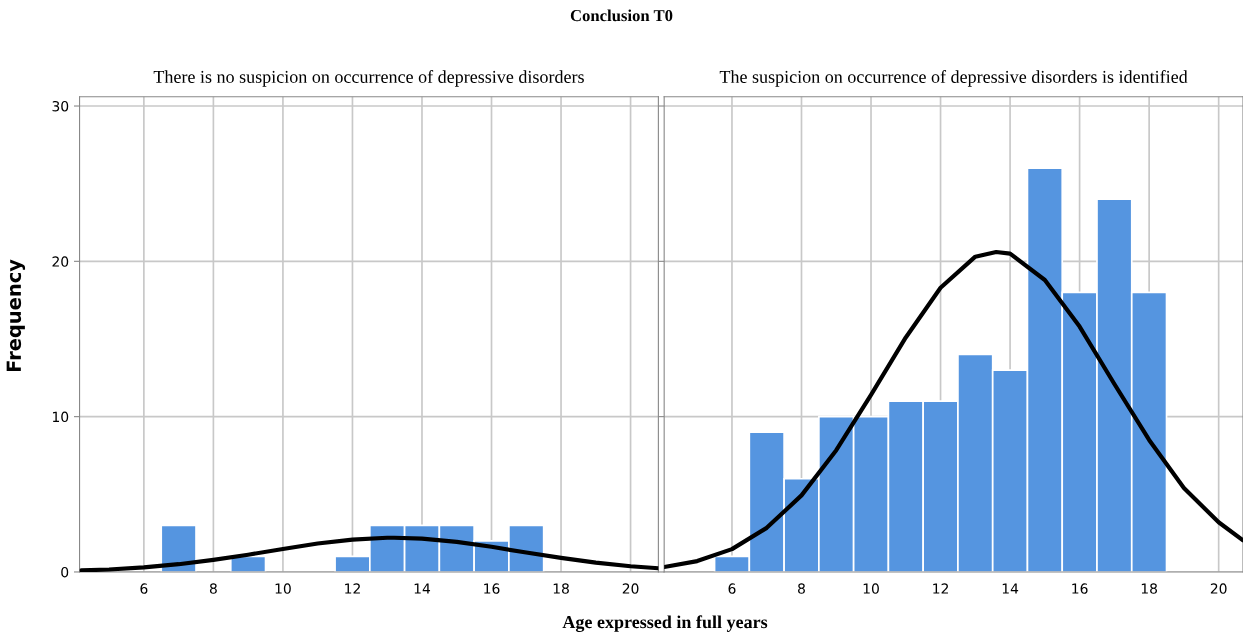 The width and height of the screenshot is (1243, 632). What do you see at coordinates (65, 572) in the screenshot?
I see `y-tick-label: 0` at bounding box center [65, 572].